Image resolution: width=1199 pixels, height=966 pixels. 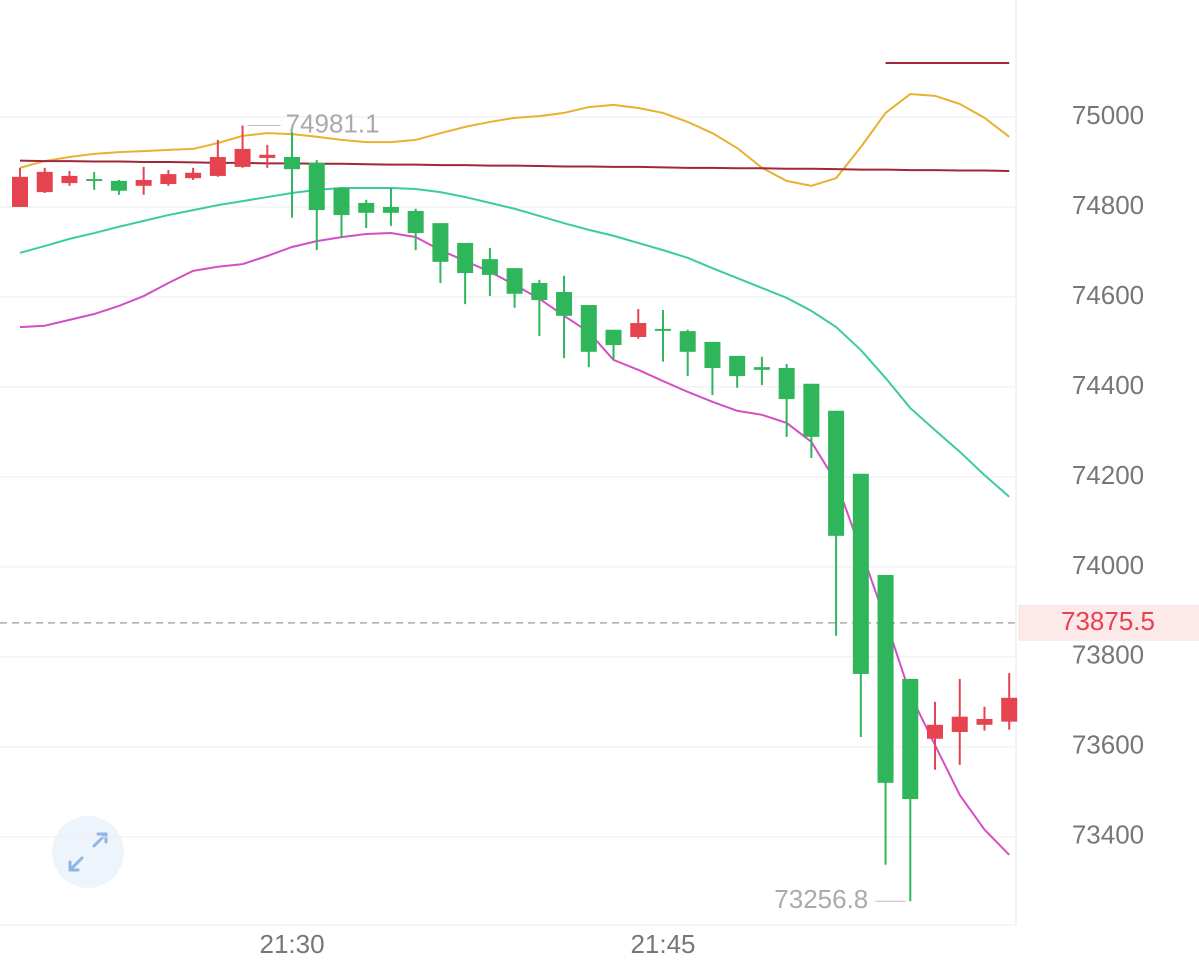 What do you see at coordinates (1108, 385) in the screenshot?
I see `y-tick-label: 74400` at bounding box center [1108, 385].